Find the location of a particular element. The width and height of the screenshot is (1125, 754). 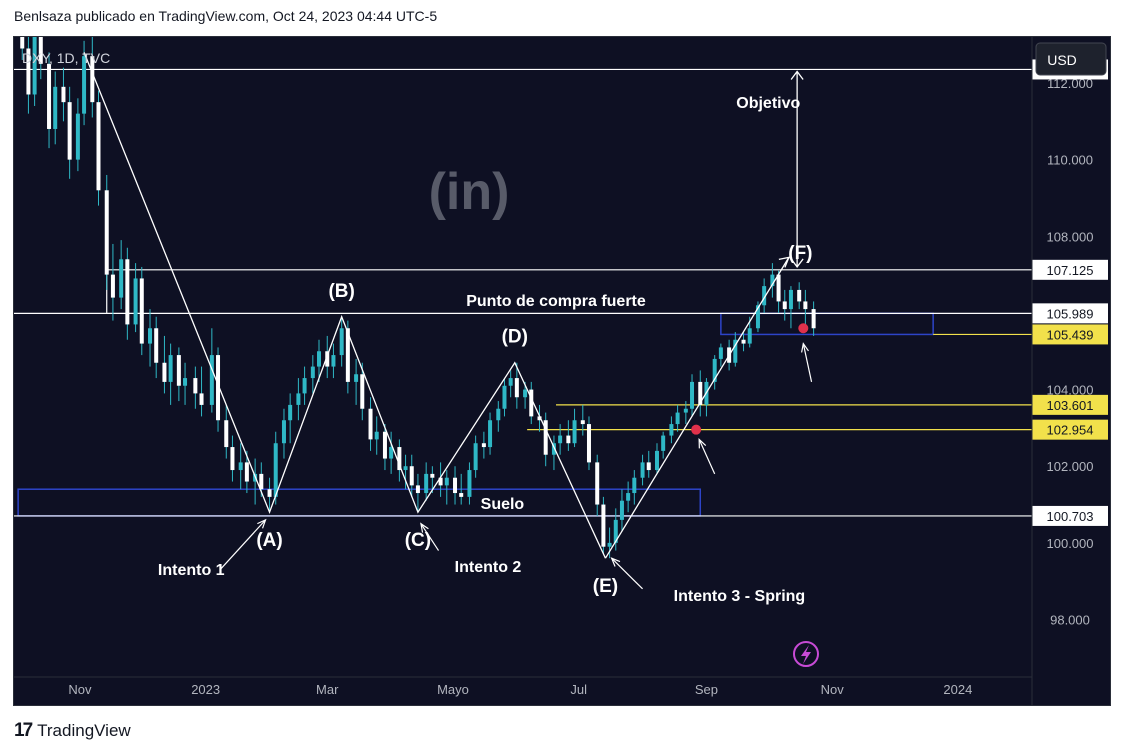

brand-label: TradingView is located at coordinates (84, 730).